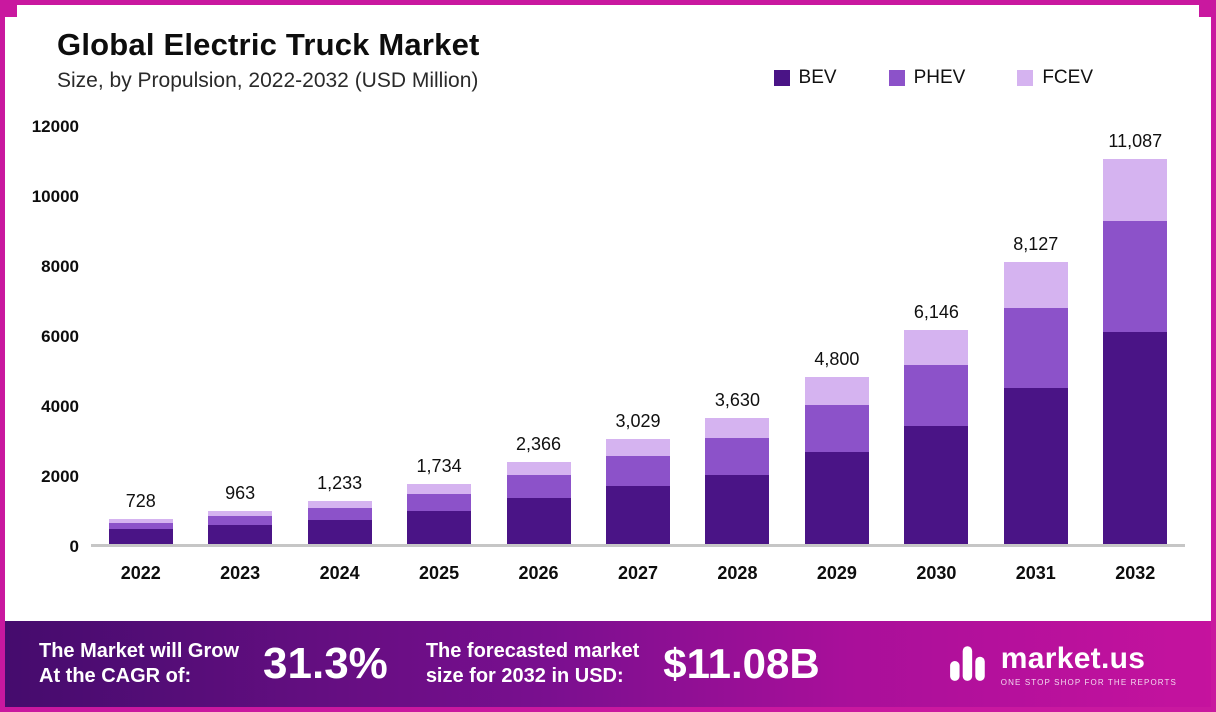  What do you see at coordinates (60, 477) in the screenshot?
I see `y-tick-label: 2000` at bounding box center [60, 477].